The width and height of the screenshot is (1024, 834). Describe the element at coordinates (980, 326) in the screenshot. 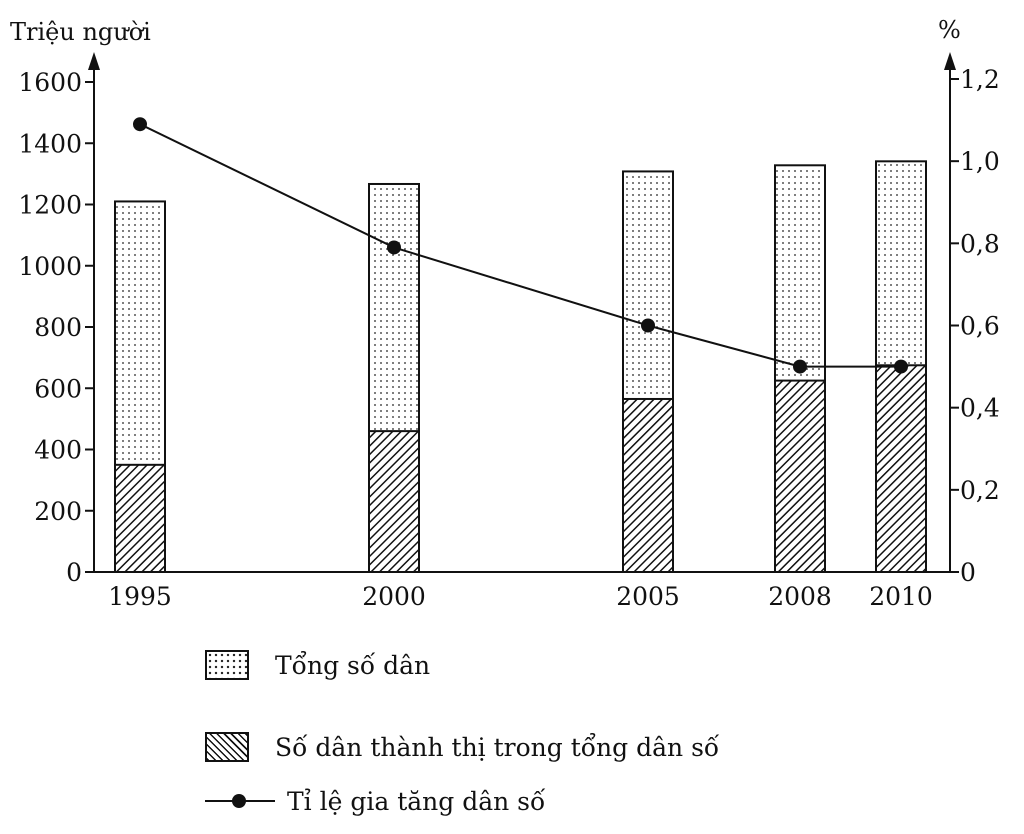

I see `right-tick-label: 0,6` at that location.